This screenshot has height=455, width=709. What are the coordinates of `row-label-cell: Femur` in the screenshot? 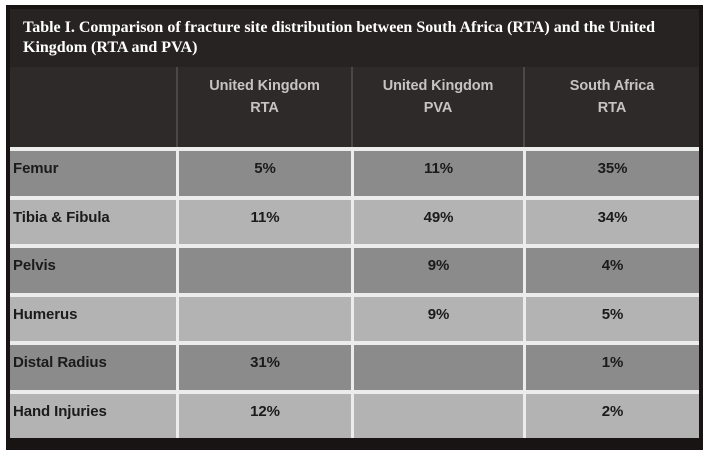 It's located at (93, 171).